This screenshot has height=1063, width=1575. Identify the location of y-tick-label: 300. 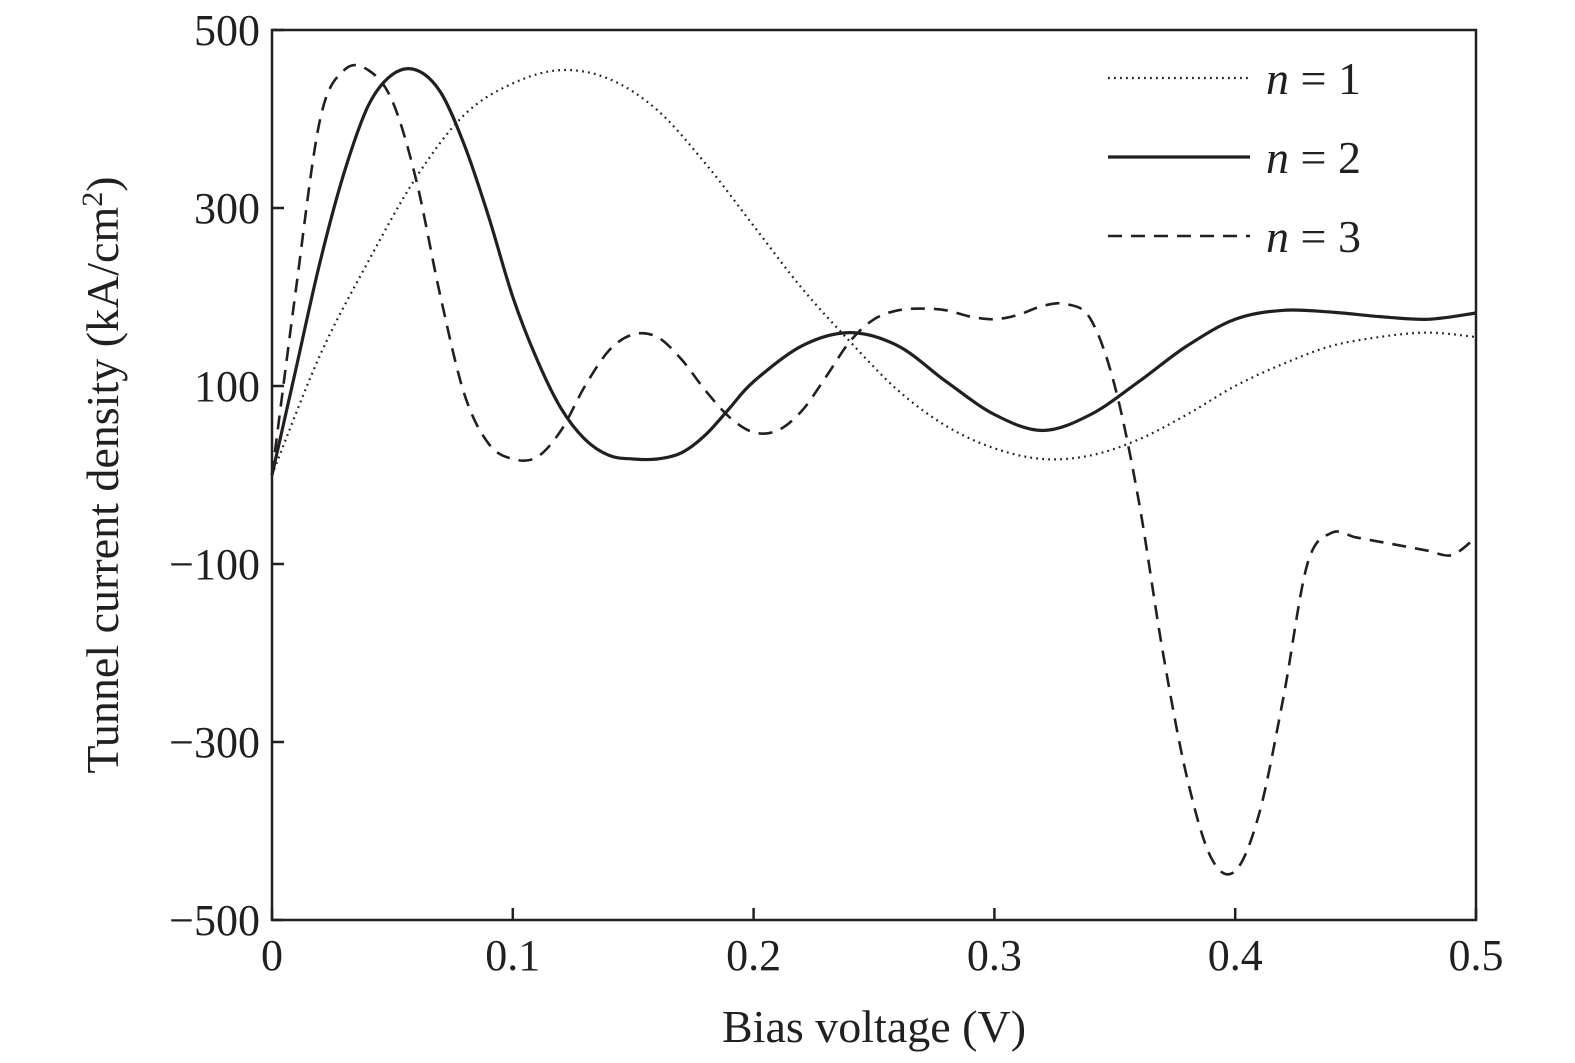
(227, 208).